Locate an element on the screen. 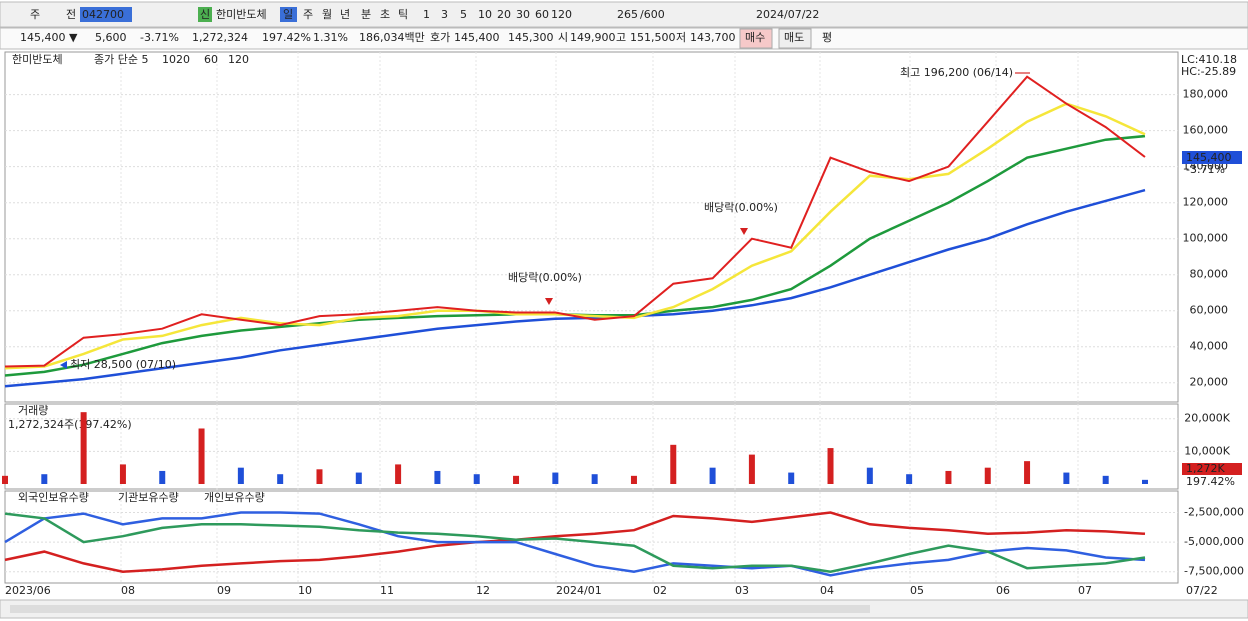  toolbar-item: /600 is located at coordinates (652, 14).